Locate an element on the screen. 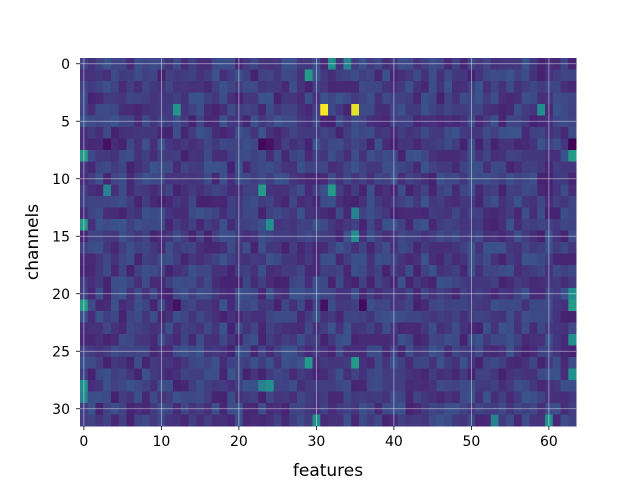 This screenshot has height=480, width=640. y-tick-label: 20 is located at coordinates (61, 295).